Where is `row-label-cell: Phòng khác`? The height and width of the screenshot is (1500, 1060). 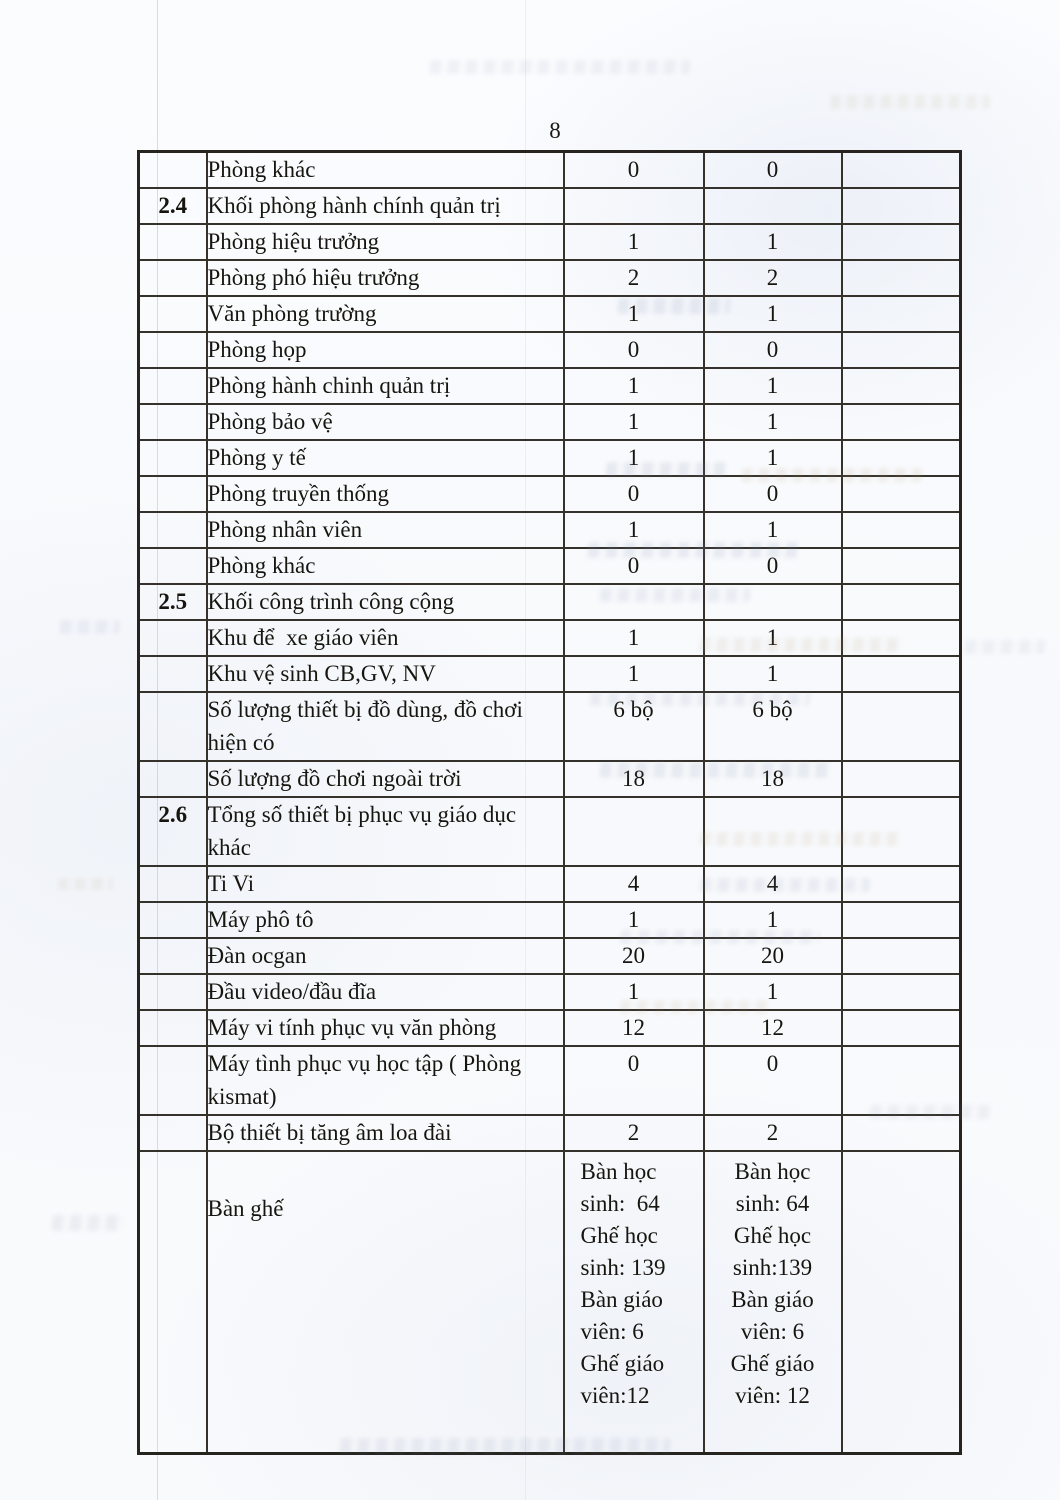 row-label-cell: Phòng khác is located at coordinates (385, 566).